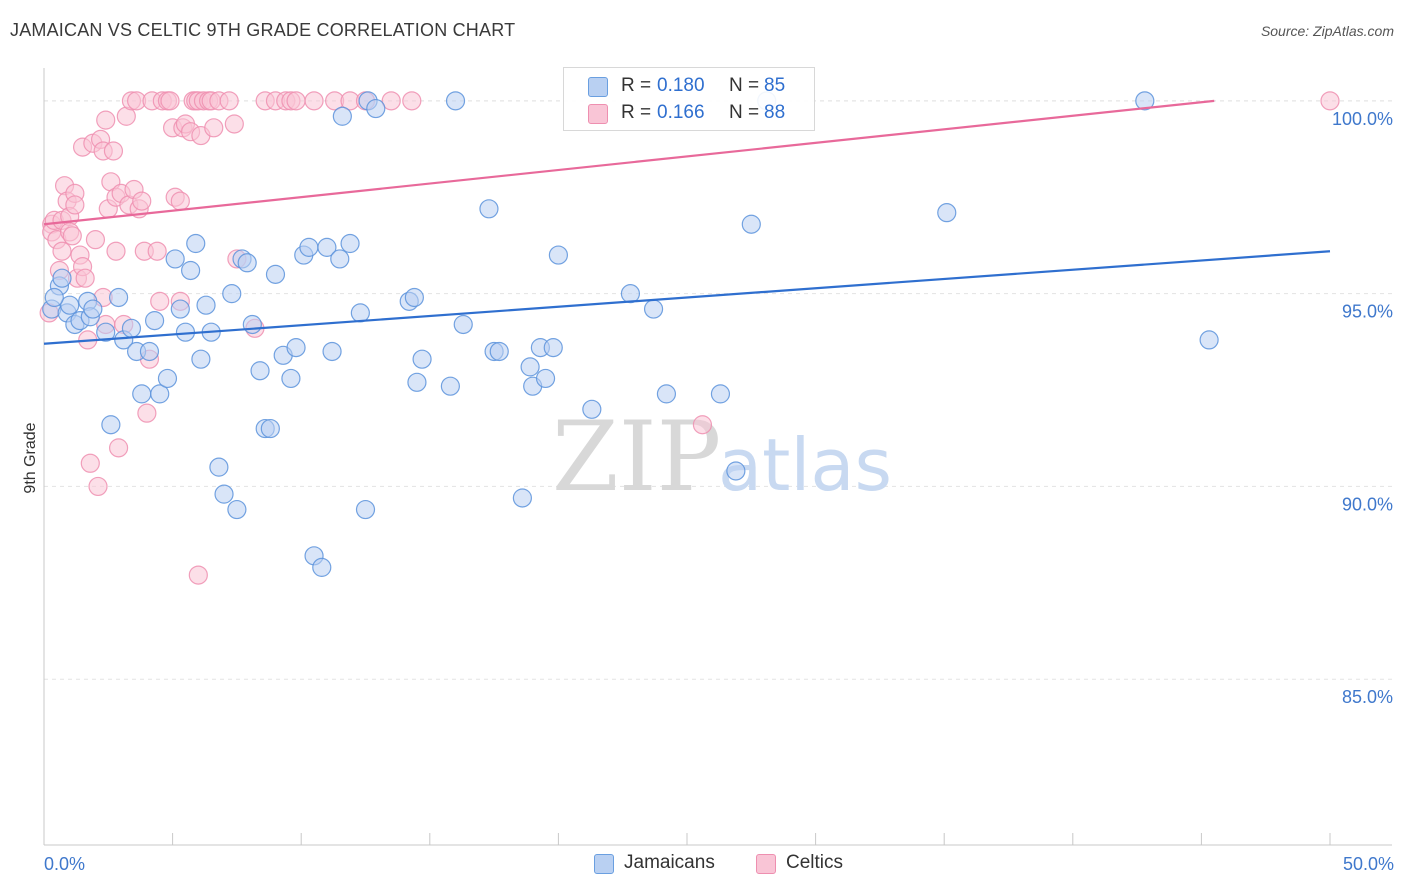 The height and width of the screenshot is (892, 1406). I want to click on stats-legend: R = 0.180 N = 85 R = 0.166 N = 88, so click(689, 99).